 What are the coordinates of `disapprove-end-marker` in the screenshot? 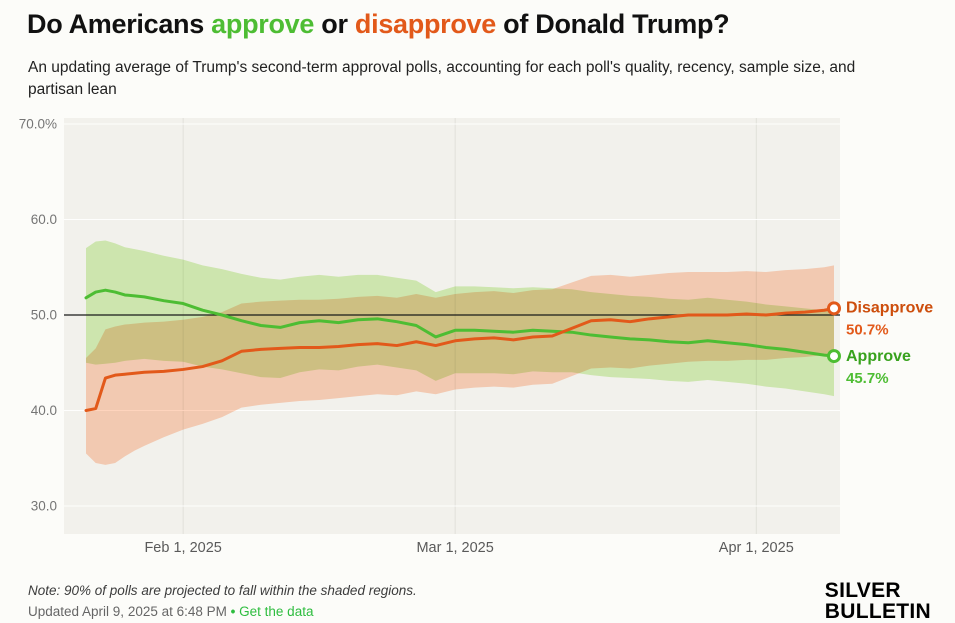 It's located at (834, 308).